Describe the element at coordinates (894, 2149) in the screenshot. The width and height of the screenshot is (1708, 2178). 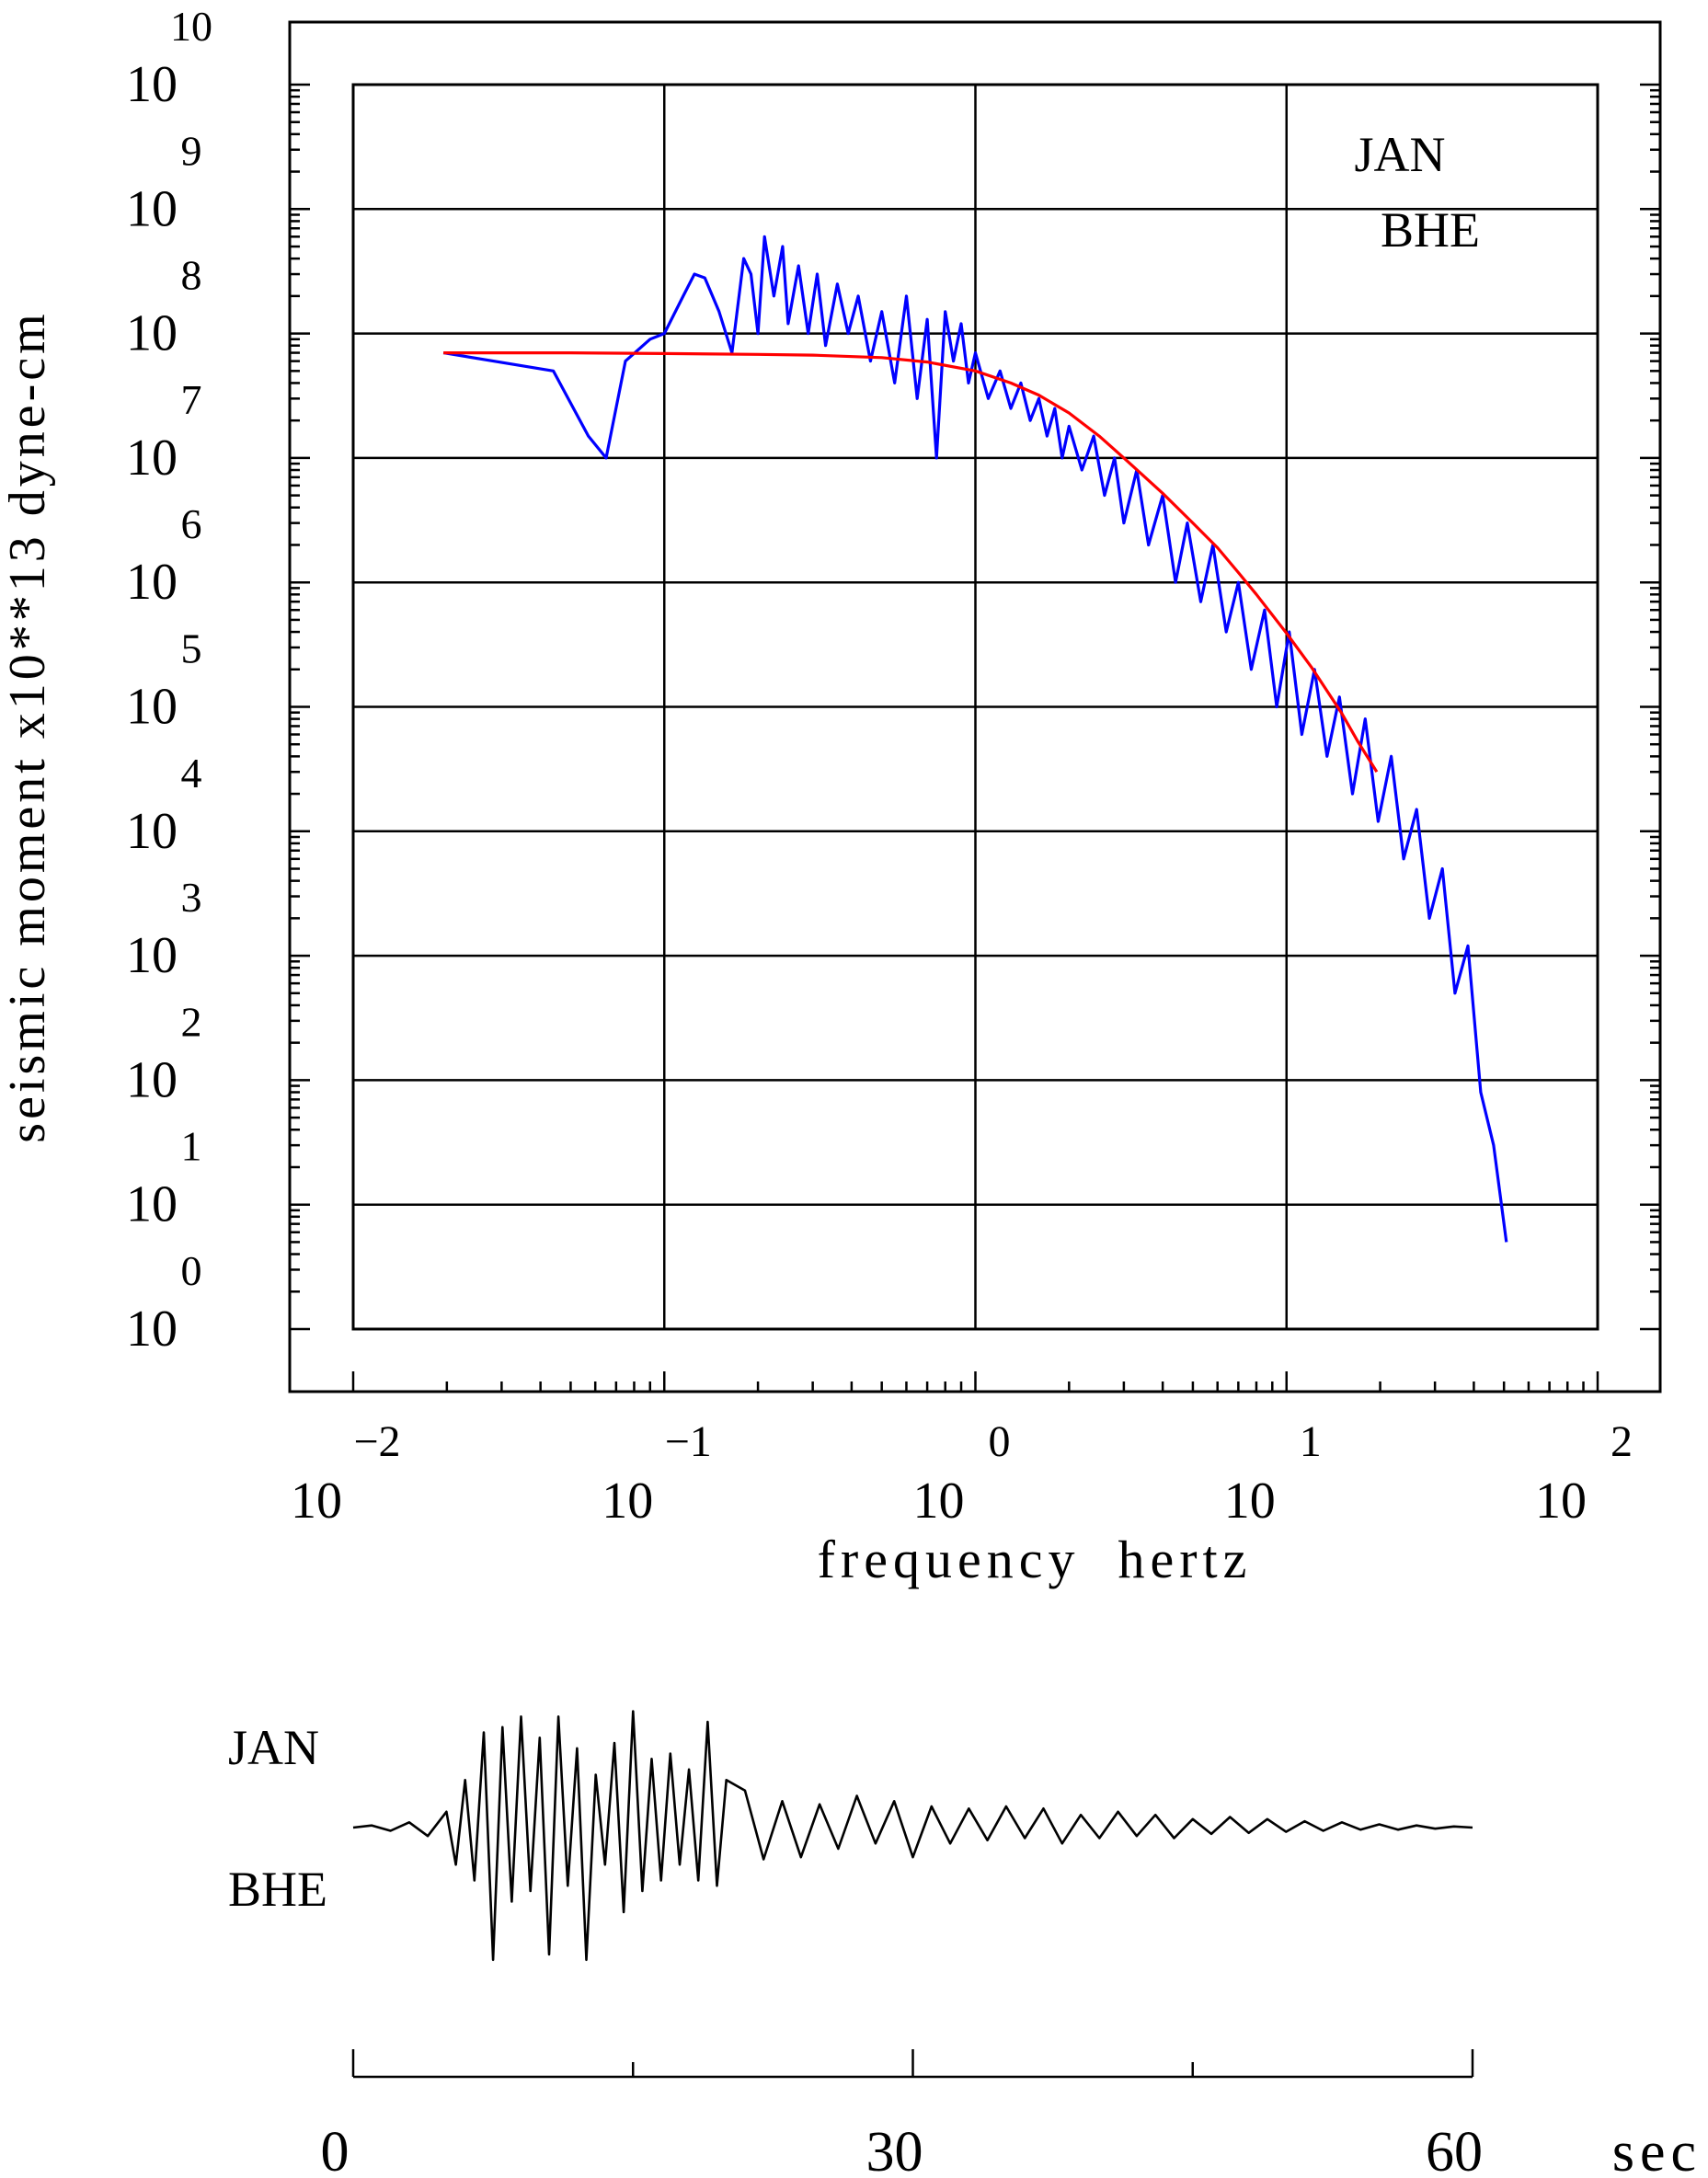
I see `time-tick-label: 30` at that location.